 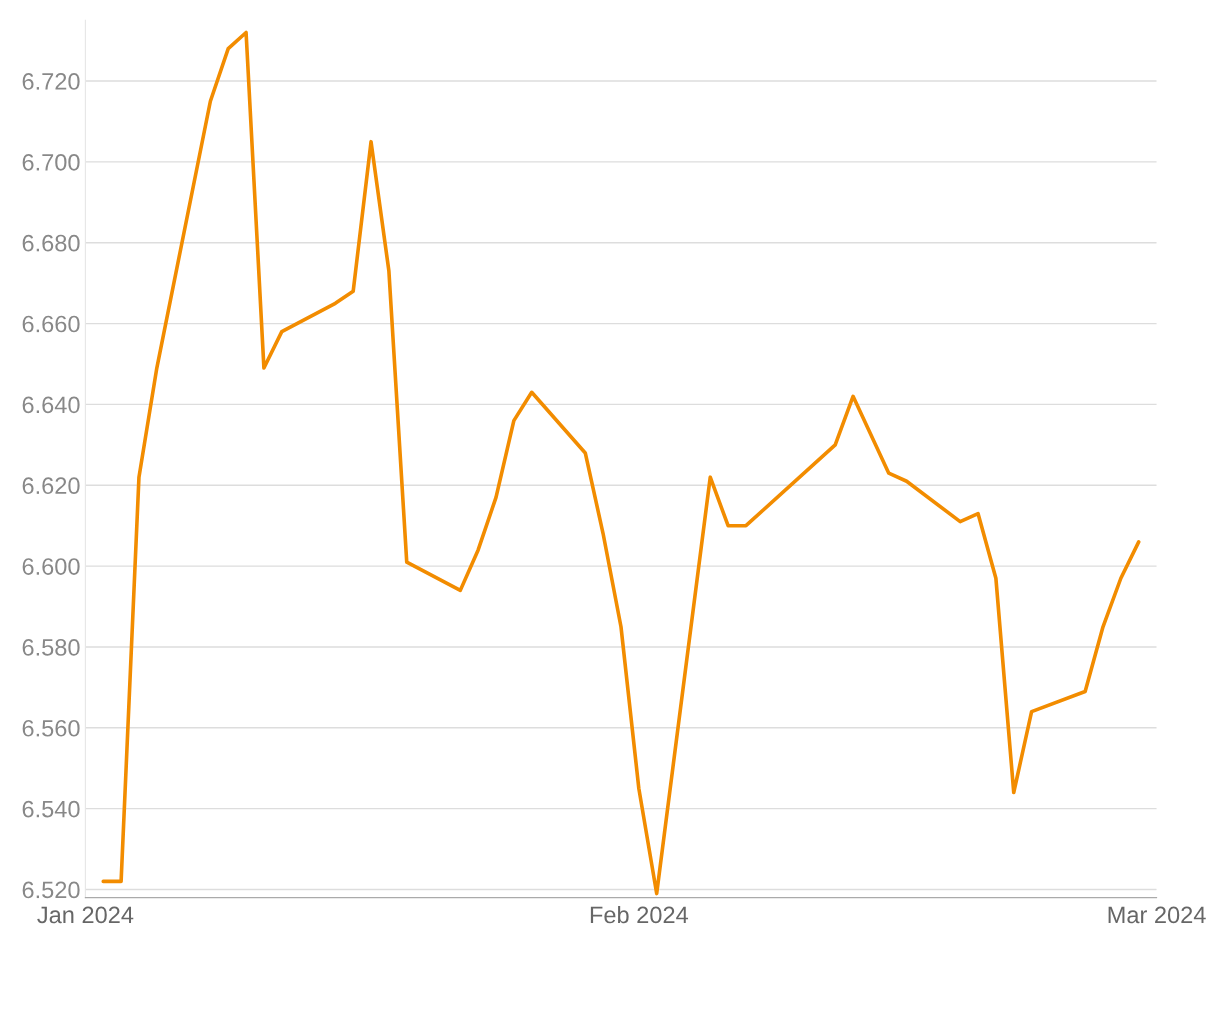 What do you see at coordinates (51, 647) in the screenshot?
I see `y-tick-label: 6.580` at bounding box center [51, 647].